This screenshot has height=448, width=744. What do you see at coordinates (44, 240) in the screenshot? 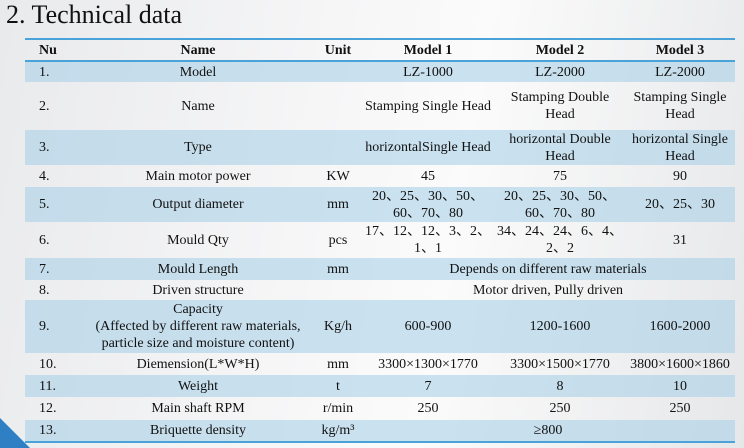
I see `cell-nu: 6.` at bounding box center [44, 240].